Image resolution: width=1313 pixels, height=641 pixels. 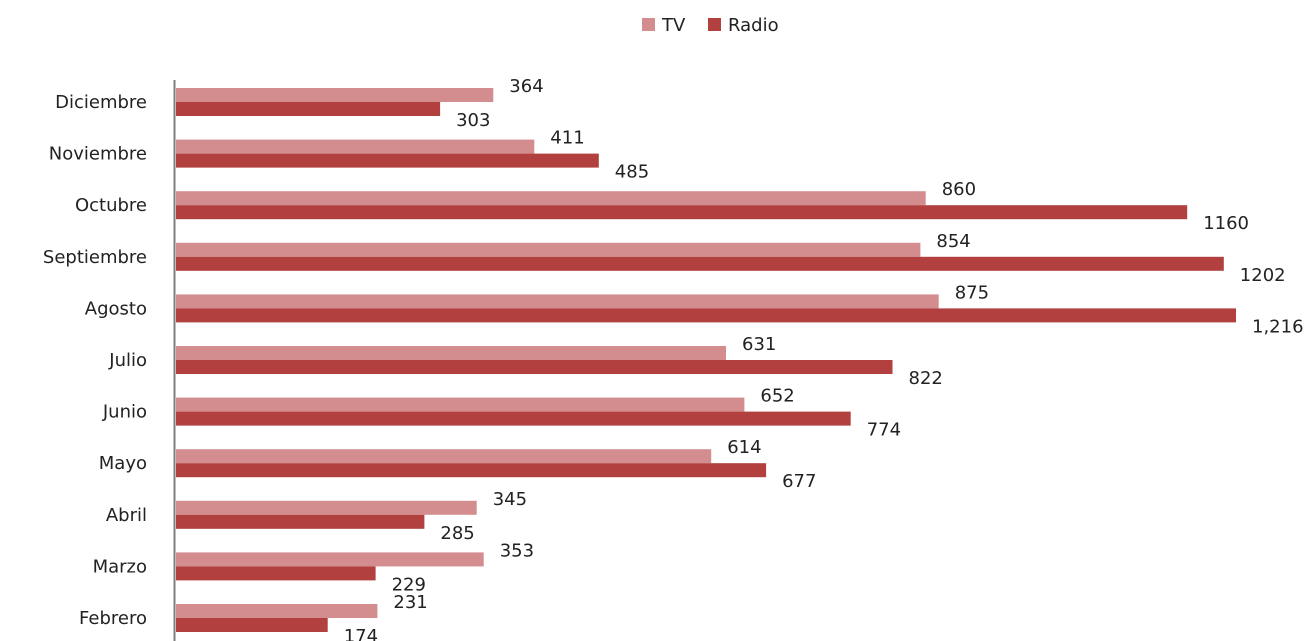 What do you see at coordinates (632, 172) in the screenshot?
I see `value-label-radio-noviembre: 485` at bounding box center [632, 172].